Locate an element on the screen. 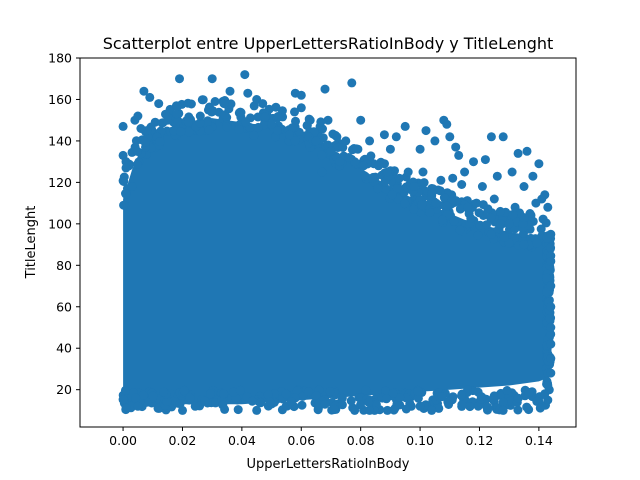  y-tick-label: 160 is located at coordinates (60, 99).